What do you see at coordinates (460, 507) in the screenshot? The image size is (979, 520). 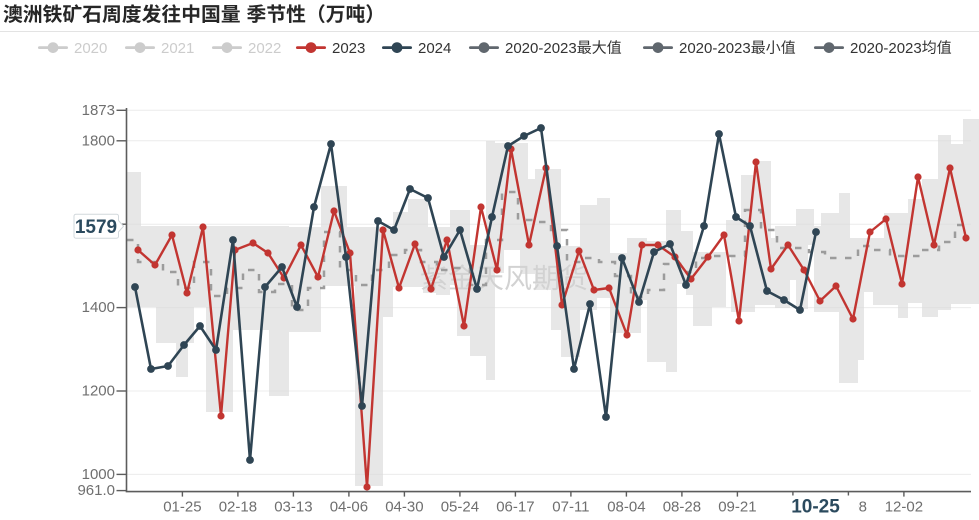 I see `svg-text: 05-24` at bounding box center [460, 507].